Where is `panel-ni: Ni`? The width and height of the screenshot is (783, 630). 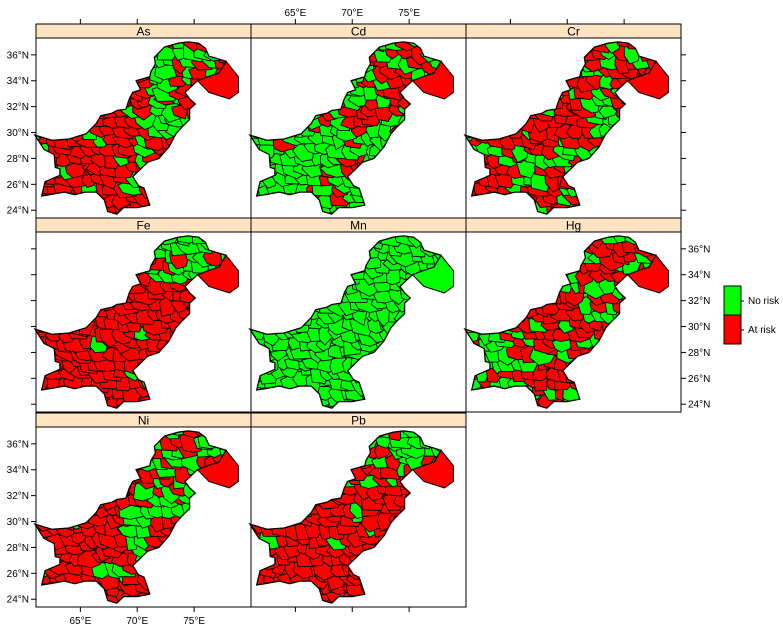
panel-ni: Ni is located at coordinates (142, 510).